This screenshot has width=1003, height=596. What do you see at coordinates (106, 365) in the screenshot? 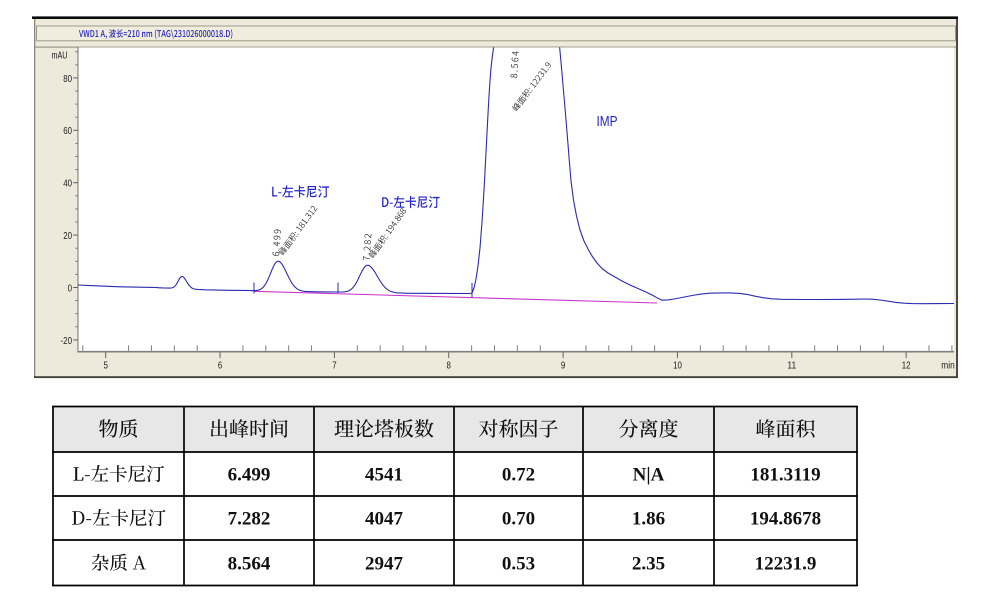
I see `svg-text: 5` at bounding box center [106, 365].